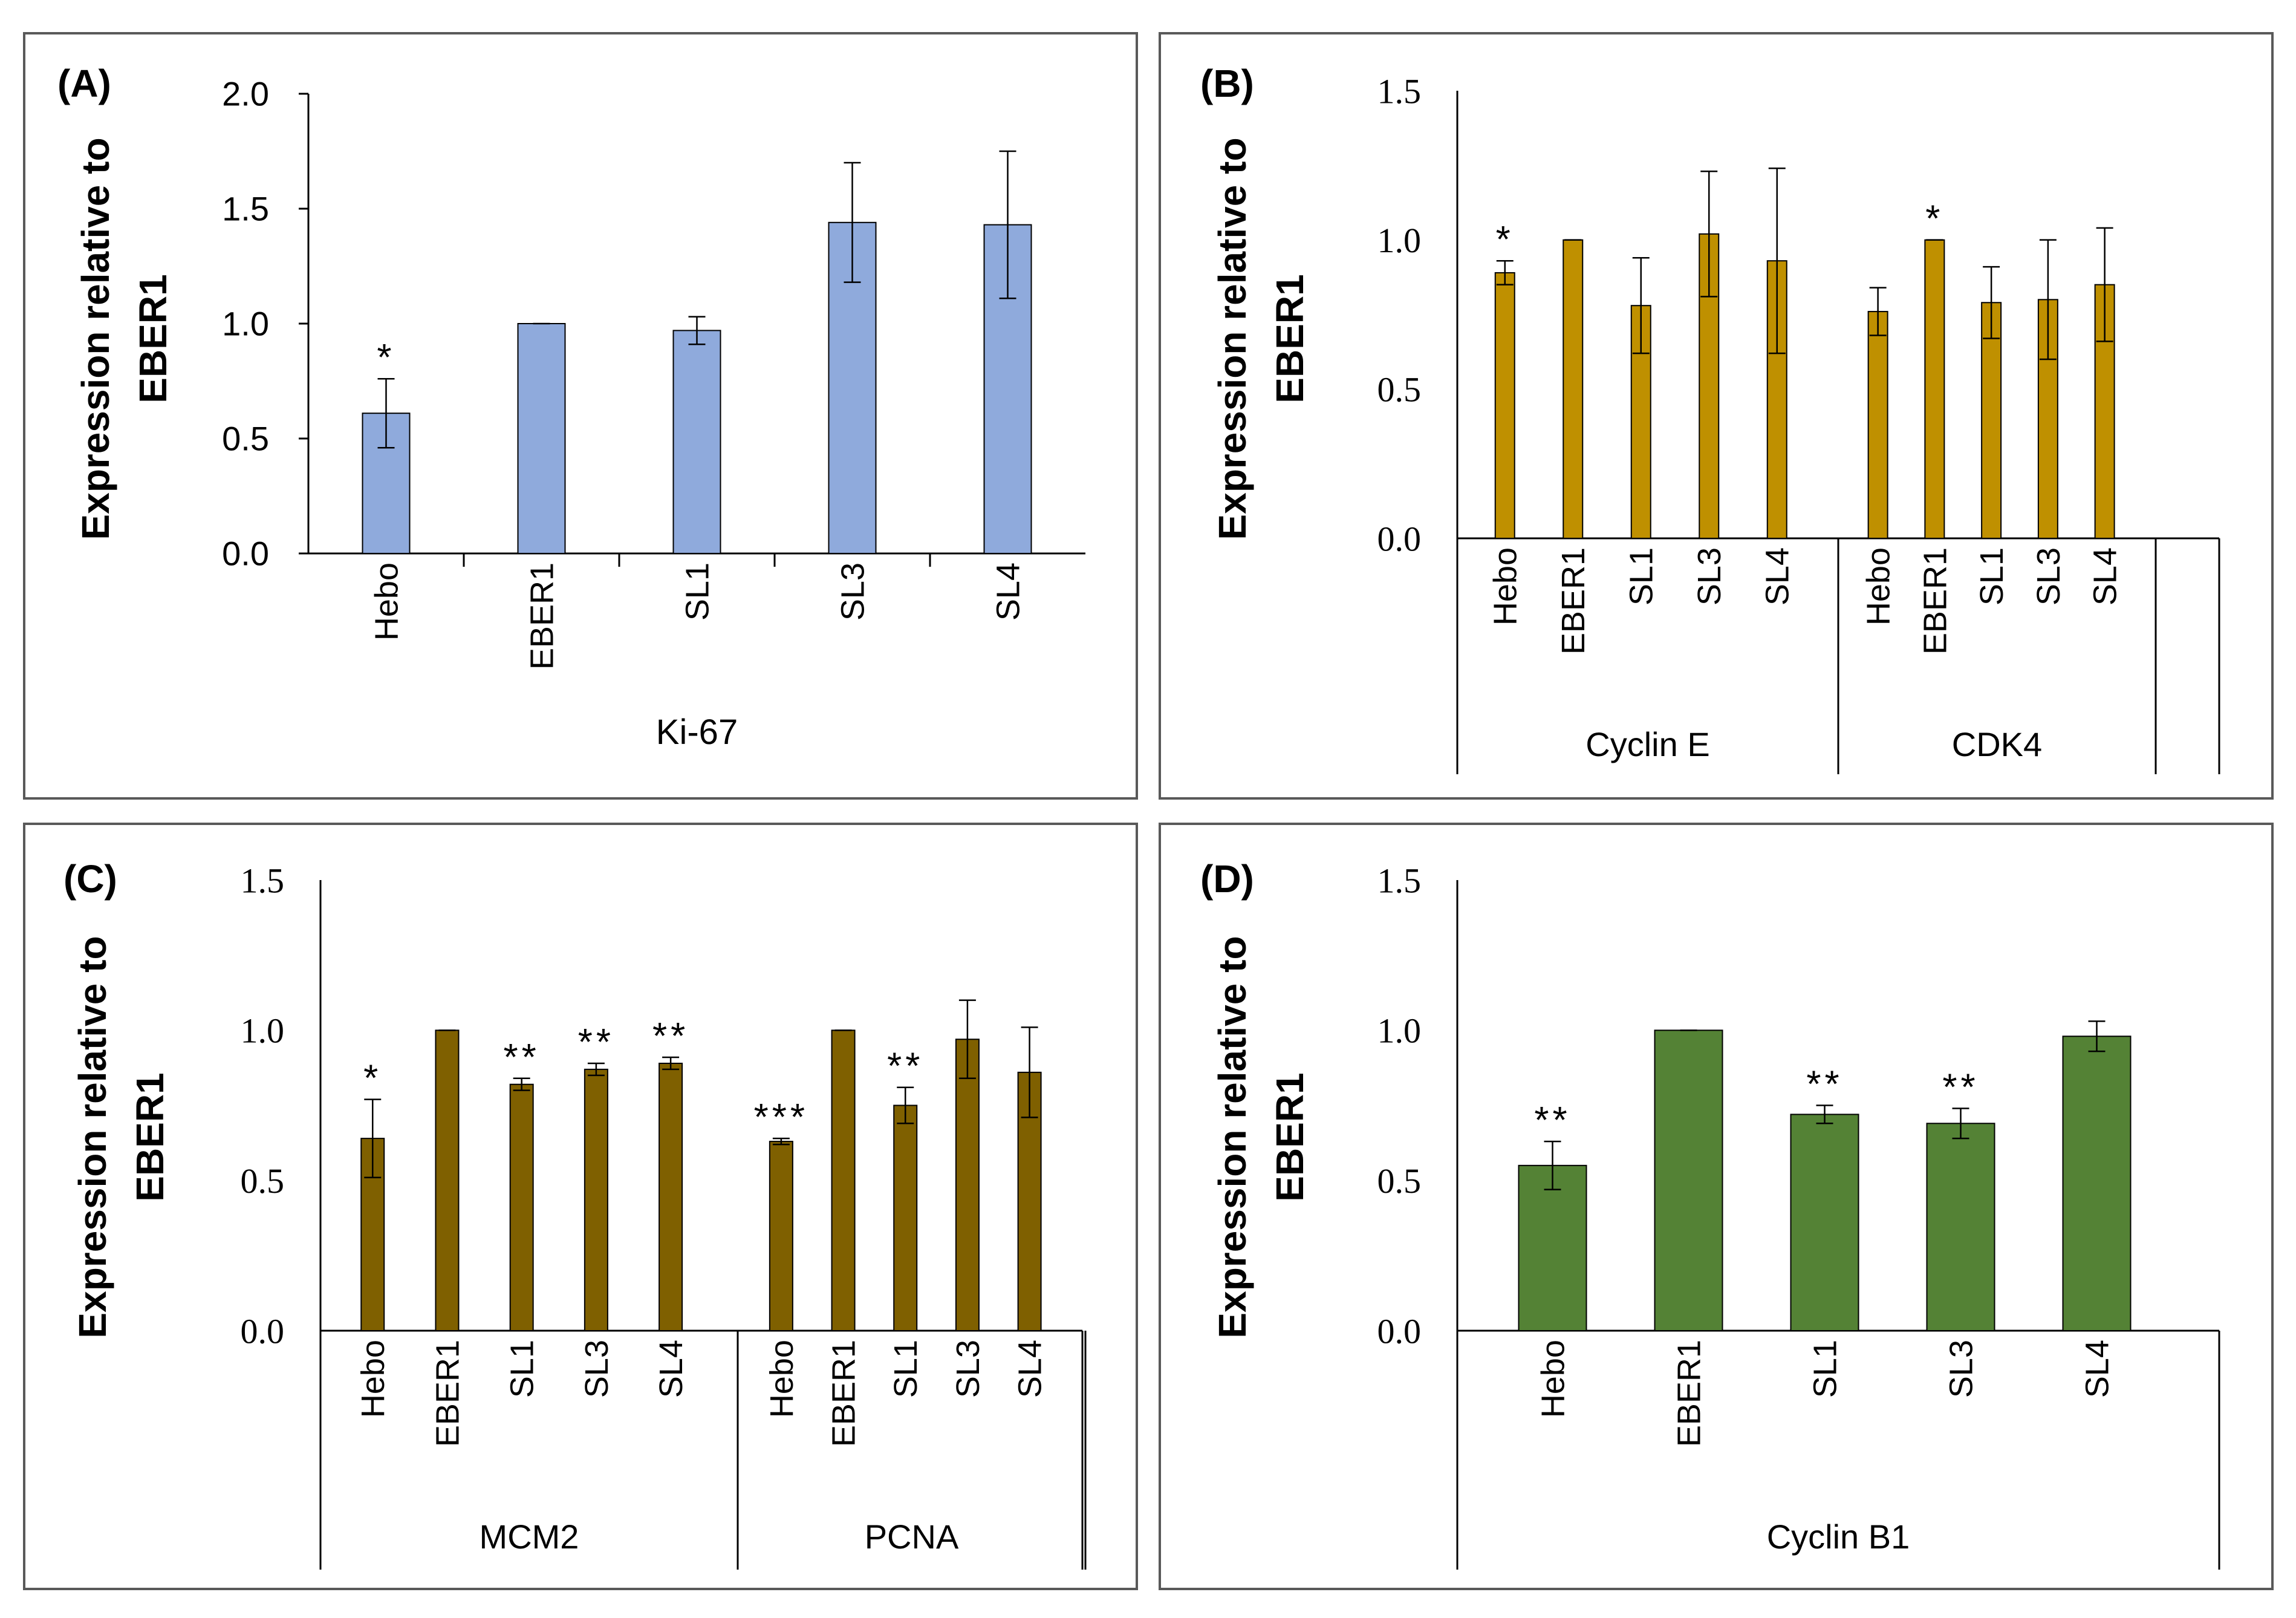 The width and height of the screenshot is (2296, 1618). Describe the element at coordinates (1227, 83) in the screenshot. I see `panel-b-label: (B)` at that location.